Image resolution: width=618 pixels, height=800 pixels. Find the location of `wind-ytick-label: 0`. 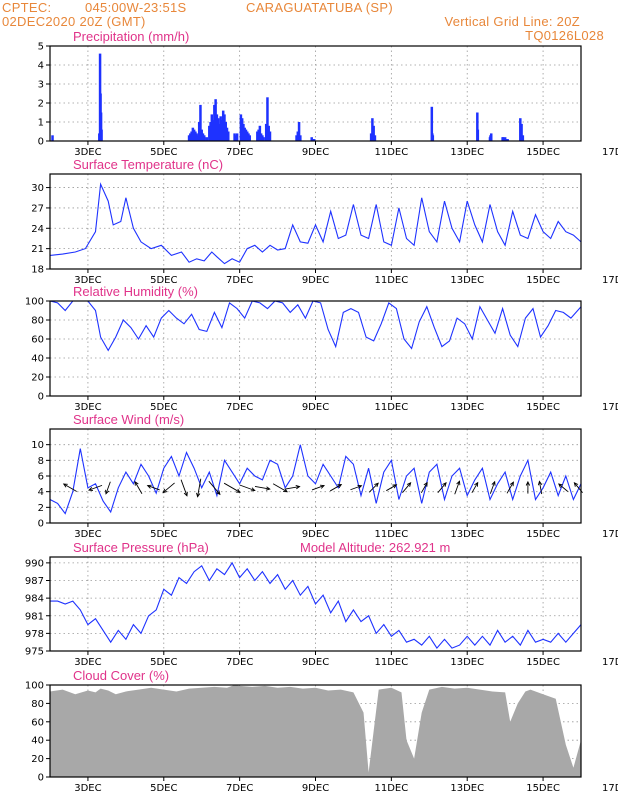

wind-ytick-label: 0 is located at coordinates (41, 524).